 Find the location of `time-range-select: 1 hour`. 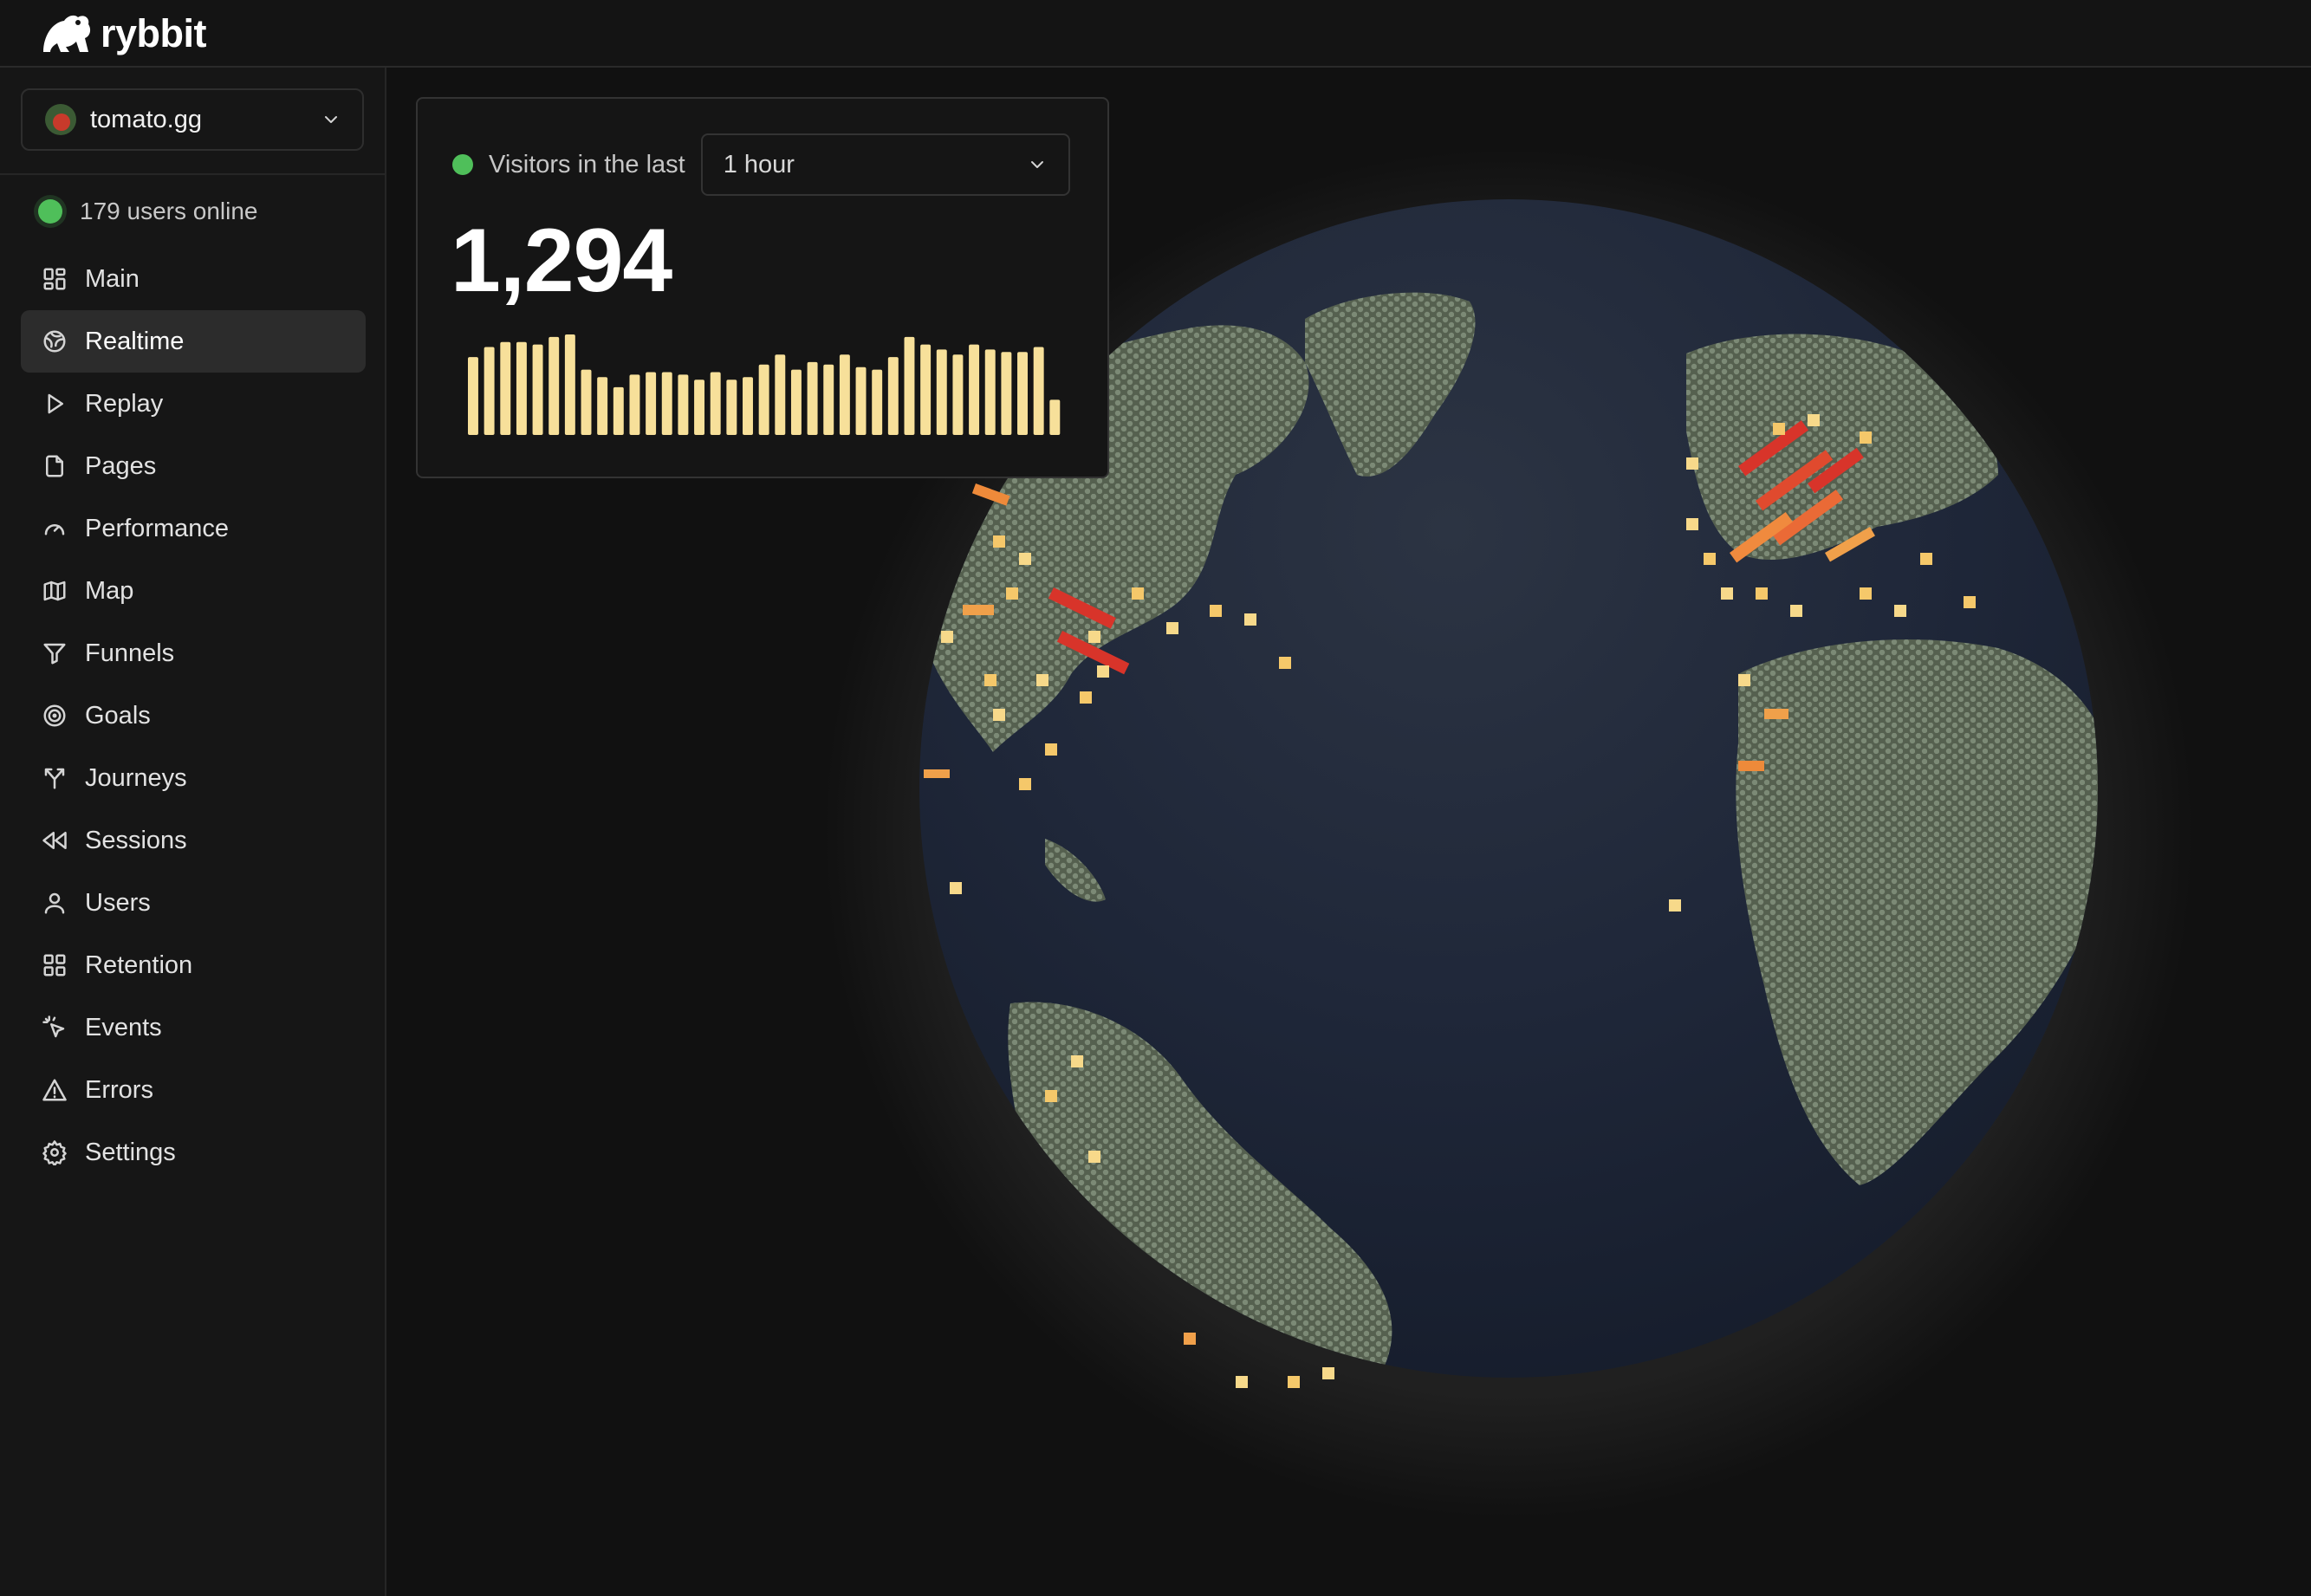

time-range-select: 1 hour is located at coordinates (885, 164).